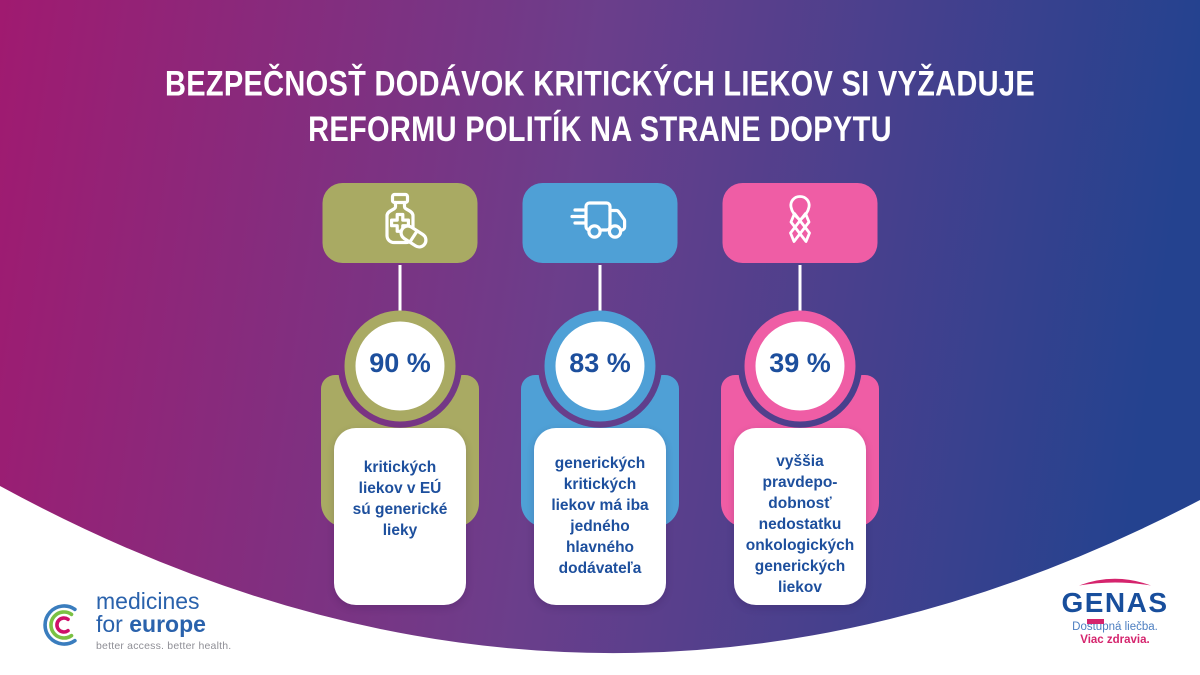 The image size is (1200, 675). What do you see at coordinates (1115, 640) in the screenshot?
I see `genas-tagline-2: Viac zdravia.` at bounding box center [1115, 640].